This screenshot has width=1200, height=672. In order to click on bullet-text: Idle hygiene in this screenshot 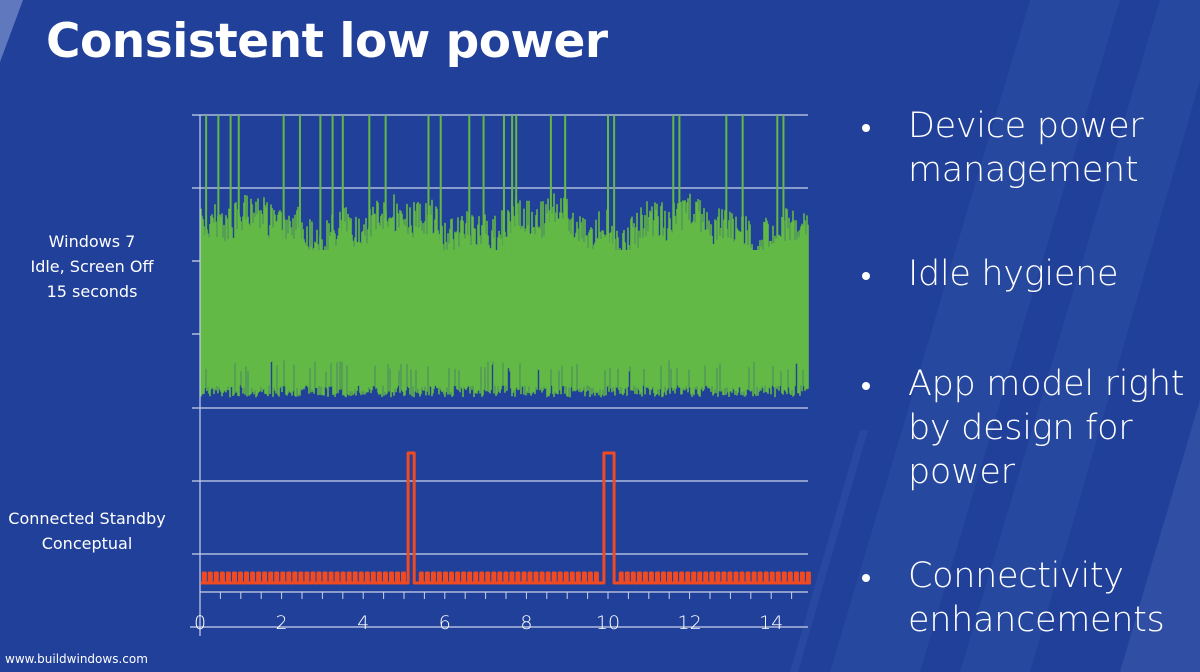, I will do `click(1013, 274)`.